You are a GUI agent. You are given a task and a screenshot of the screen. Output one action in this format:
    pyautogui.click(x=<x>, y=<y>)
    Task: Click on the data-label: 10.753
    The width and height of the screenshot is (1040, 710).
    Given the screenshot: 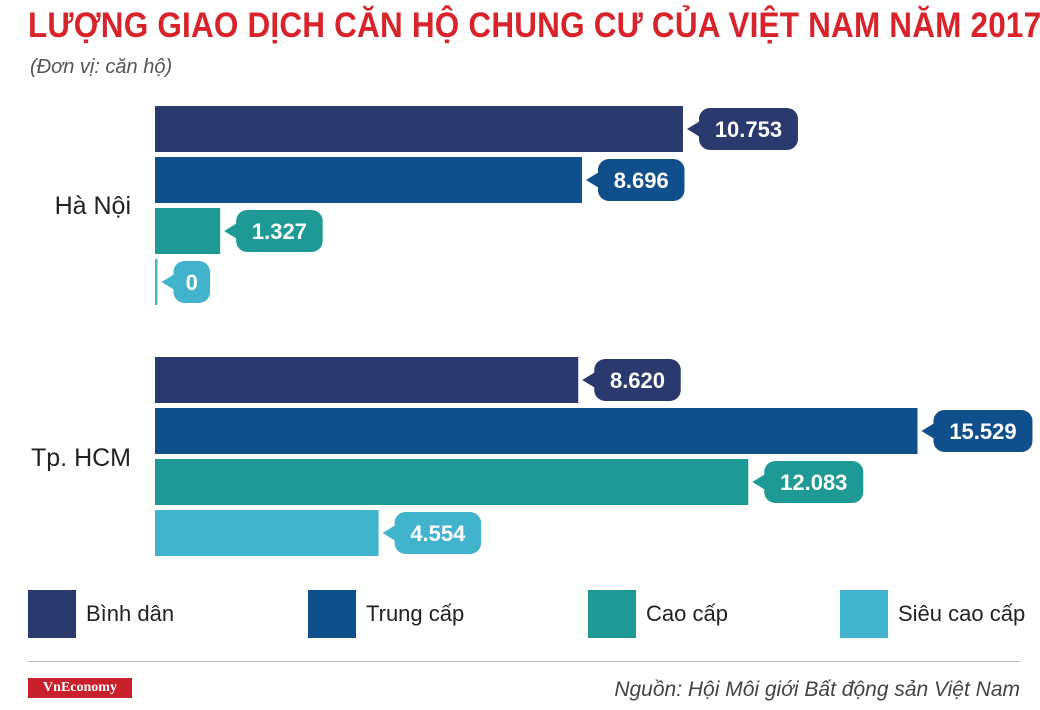 What is the action you would take?
    pyautogui.click(x=748, y=129)
    